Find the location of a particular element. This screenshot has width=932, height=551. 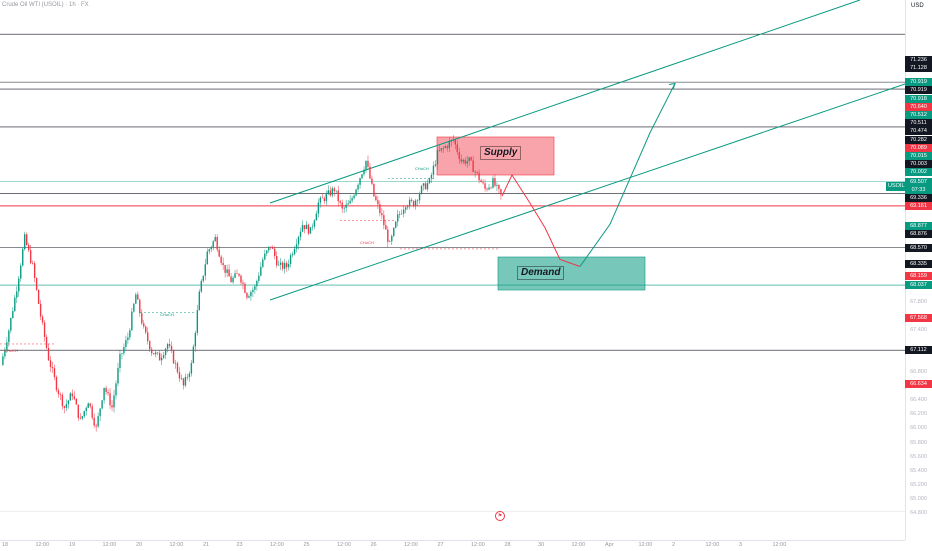

currency-label: USD is located at coordinates (917, 6).